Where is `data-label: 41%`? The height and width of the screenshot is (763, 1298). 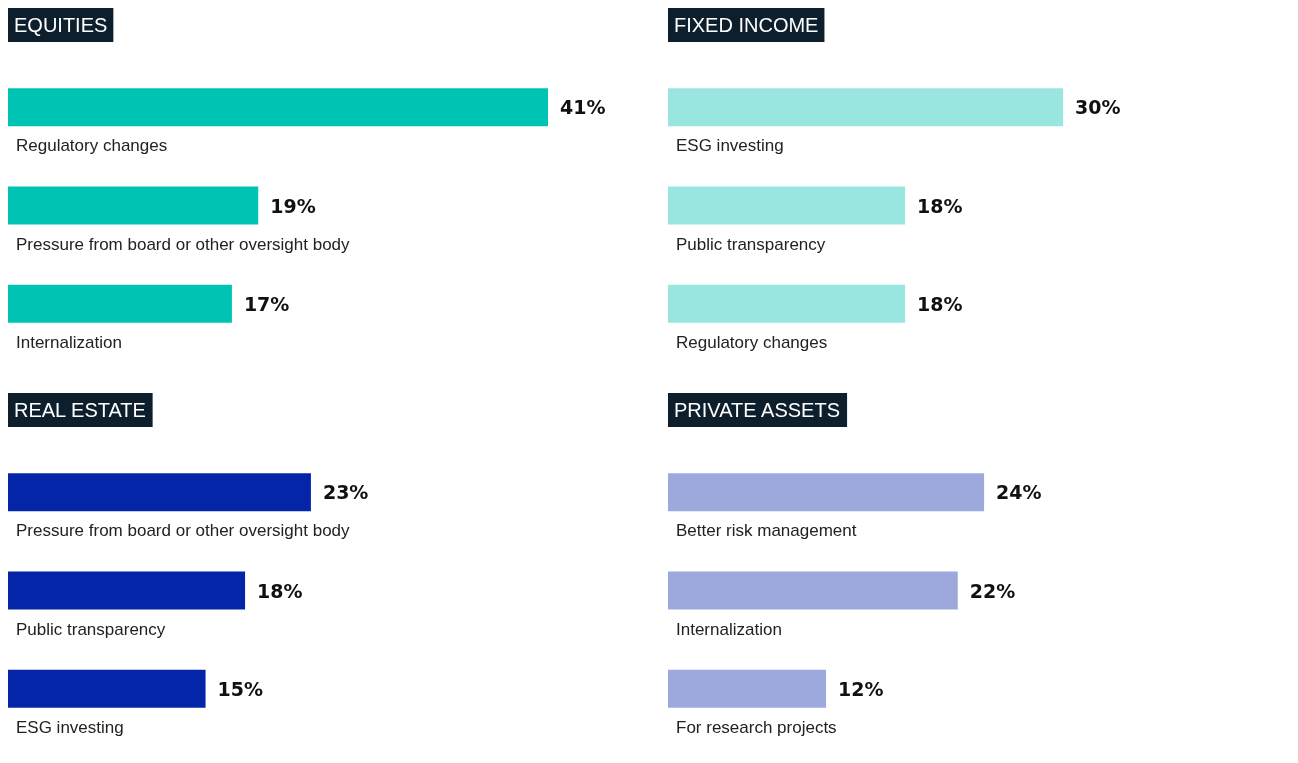 data-label: 41% is located at coordinates (583, 107).